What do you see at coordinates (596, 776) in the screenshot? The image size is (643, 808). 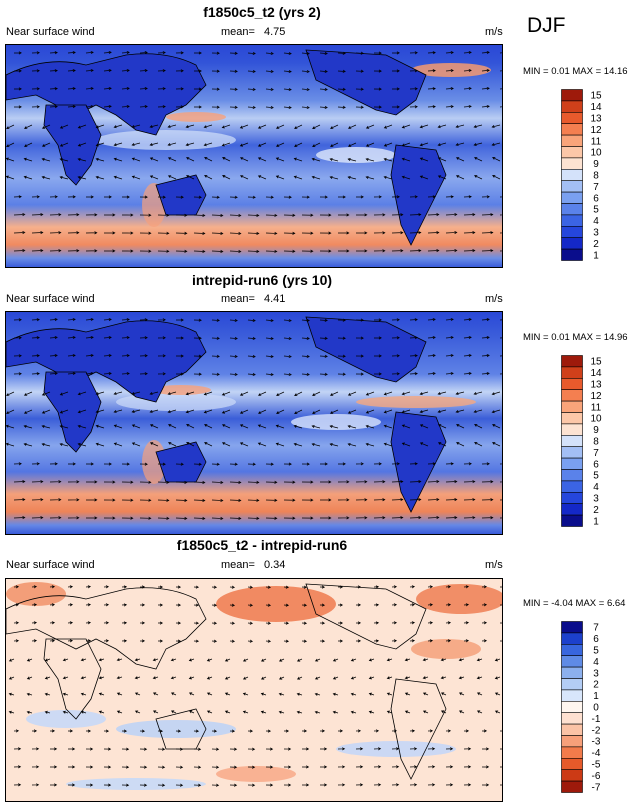 I see `colorbar-tick-label: -6` at bounding box center [596, 776].